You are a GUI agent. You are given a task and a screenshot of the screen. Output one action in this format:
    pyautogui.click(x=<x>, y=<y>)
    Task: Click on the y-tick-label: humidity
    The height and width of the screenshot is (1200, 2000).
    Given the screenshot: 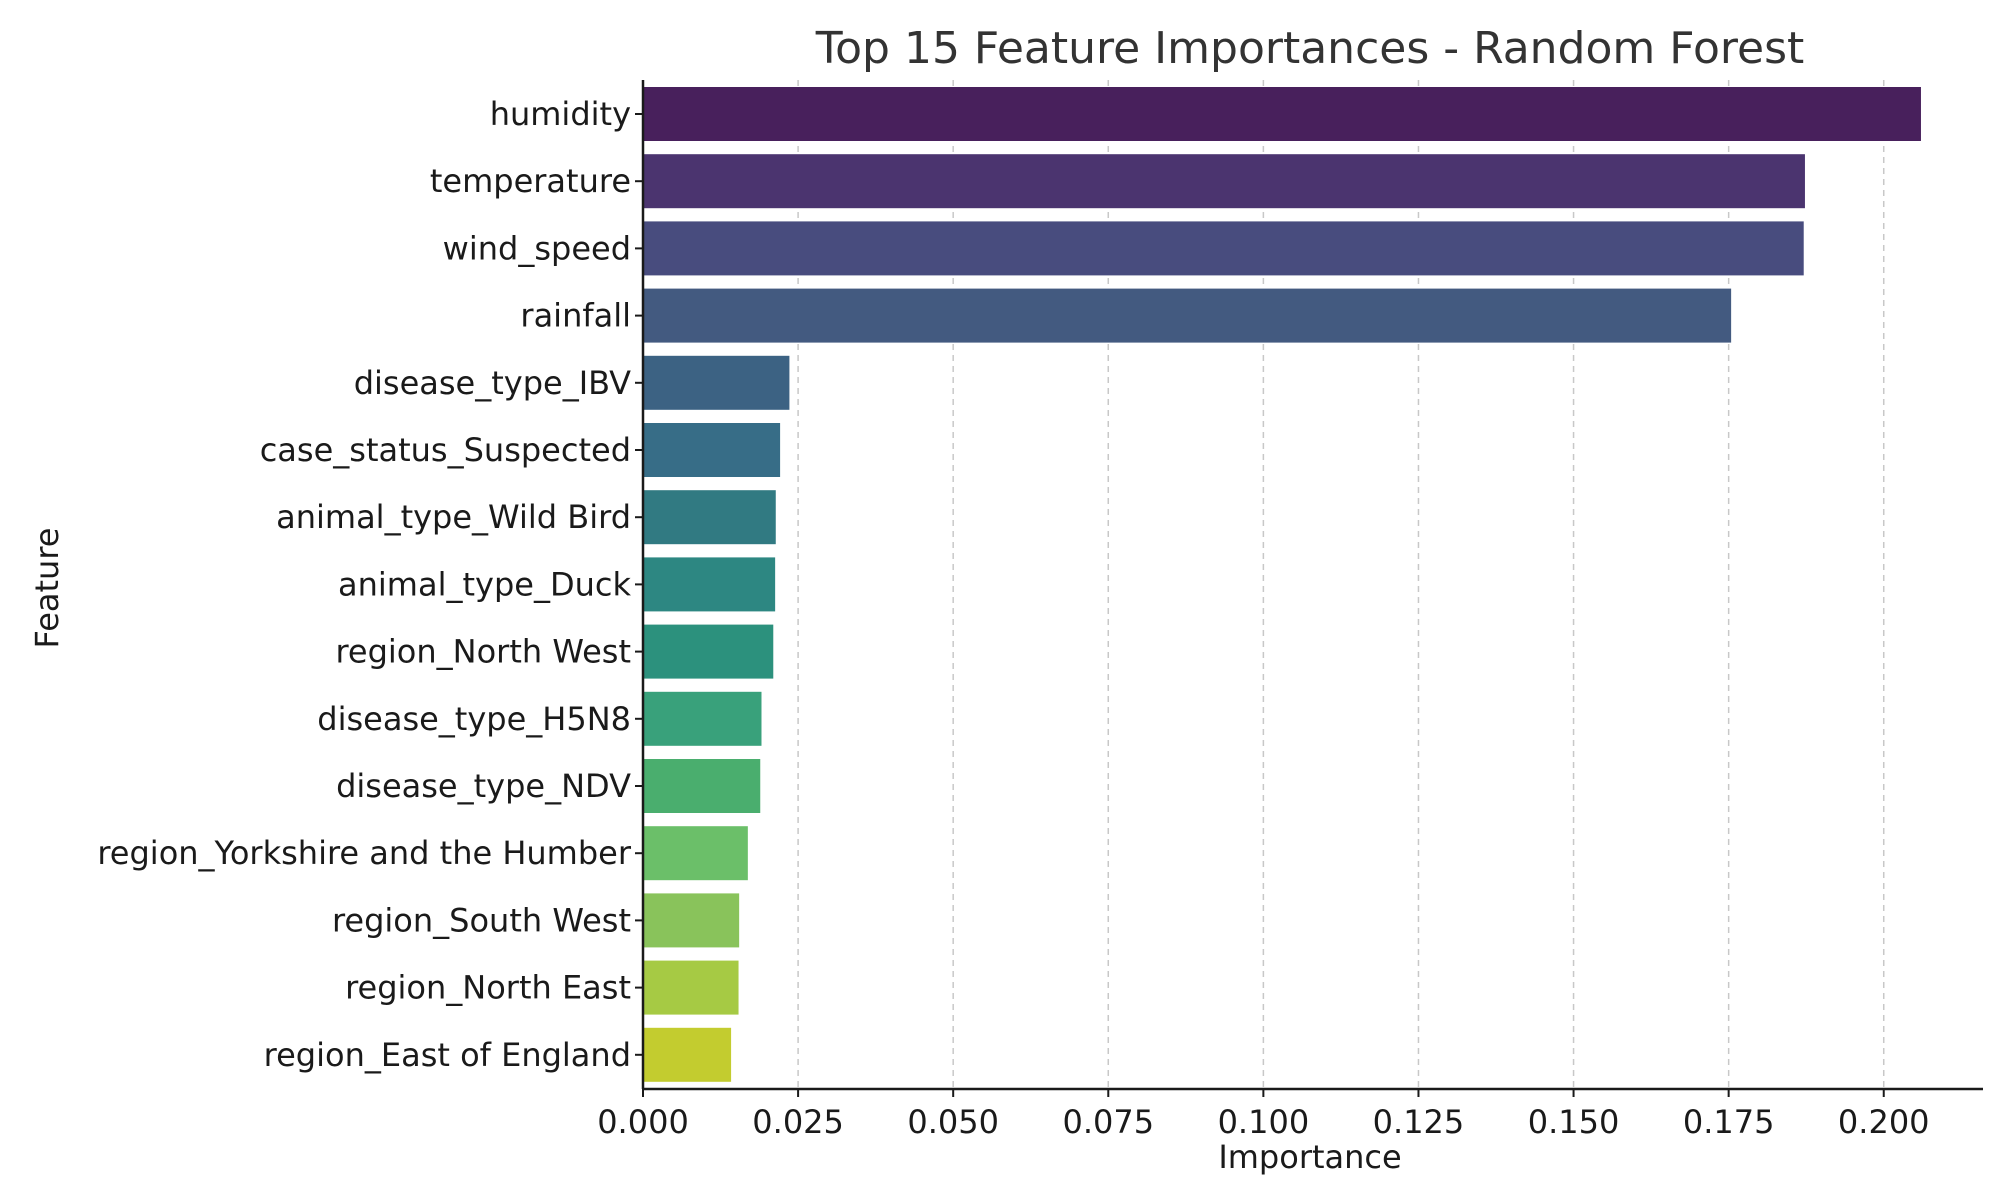 What is the action you would take?
    pyautogui.click(x=560, y=114)
    